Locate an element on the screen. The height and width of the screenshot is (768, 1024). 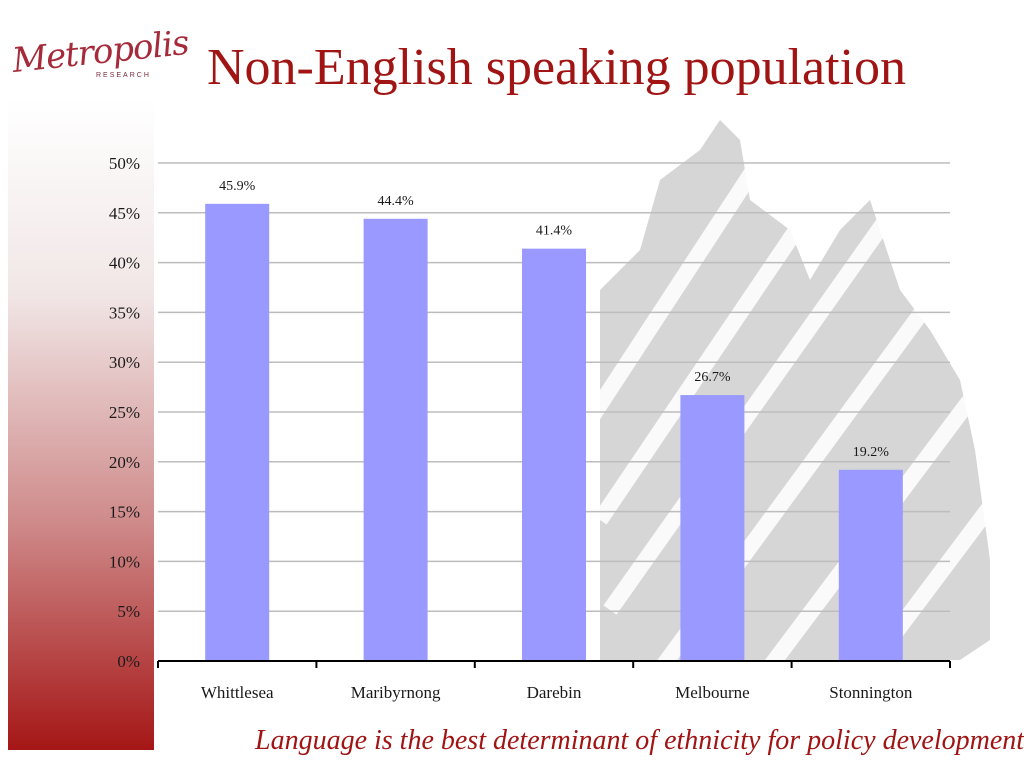
x-axis is located at coordinates (554, 664).